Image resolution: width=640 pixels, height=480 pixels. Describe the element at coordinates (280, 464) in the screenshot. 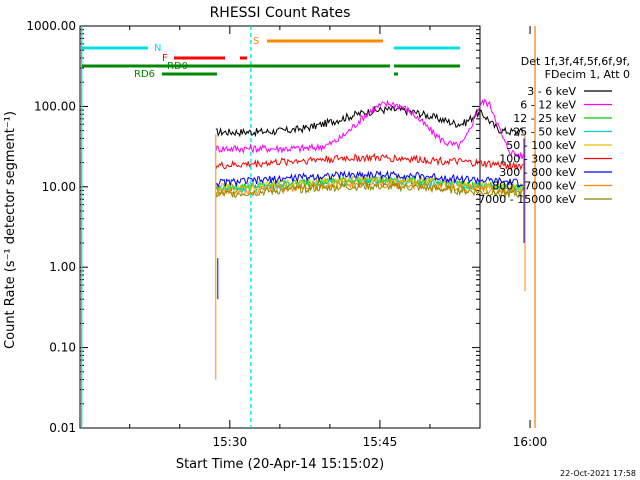

I see `x-axis-label: Start Time (20-Apr-14 15:15:02)` at that location.